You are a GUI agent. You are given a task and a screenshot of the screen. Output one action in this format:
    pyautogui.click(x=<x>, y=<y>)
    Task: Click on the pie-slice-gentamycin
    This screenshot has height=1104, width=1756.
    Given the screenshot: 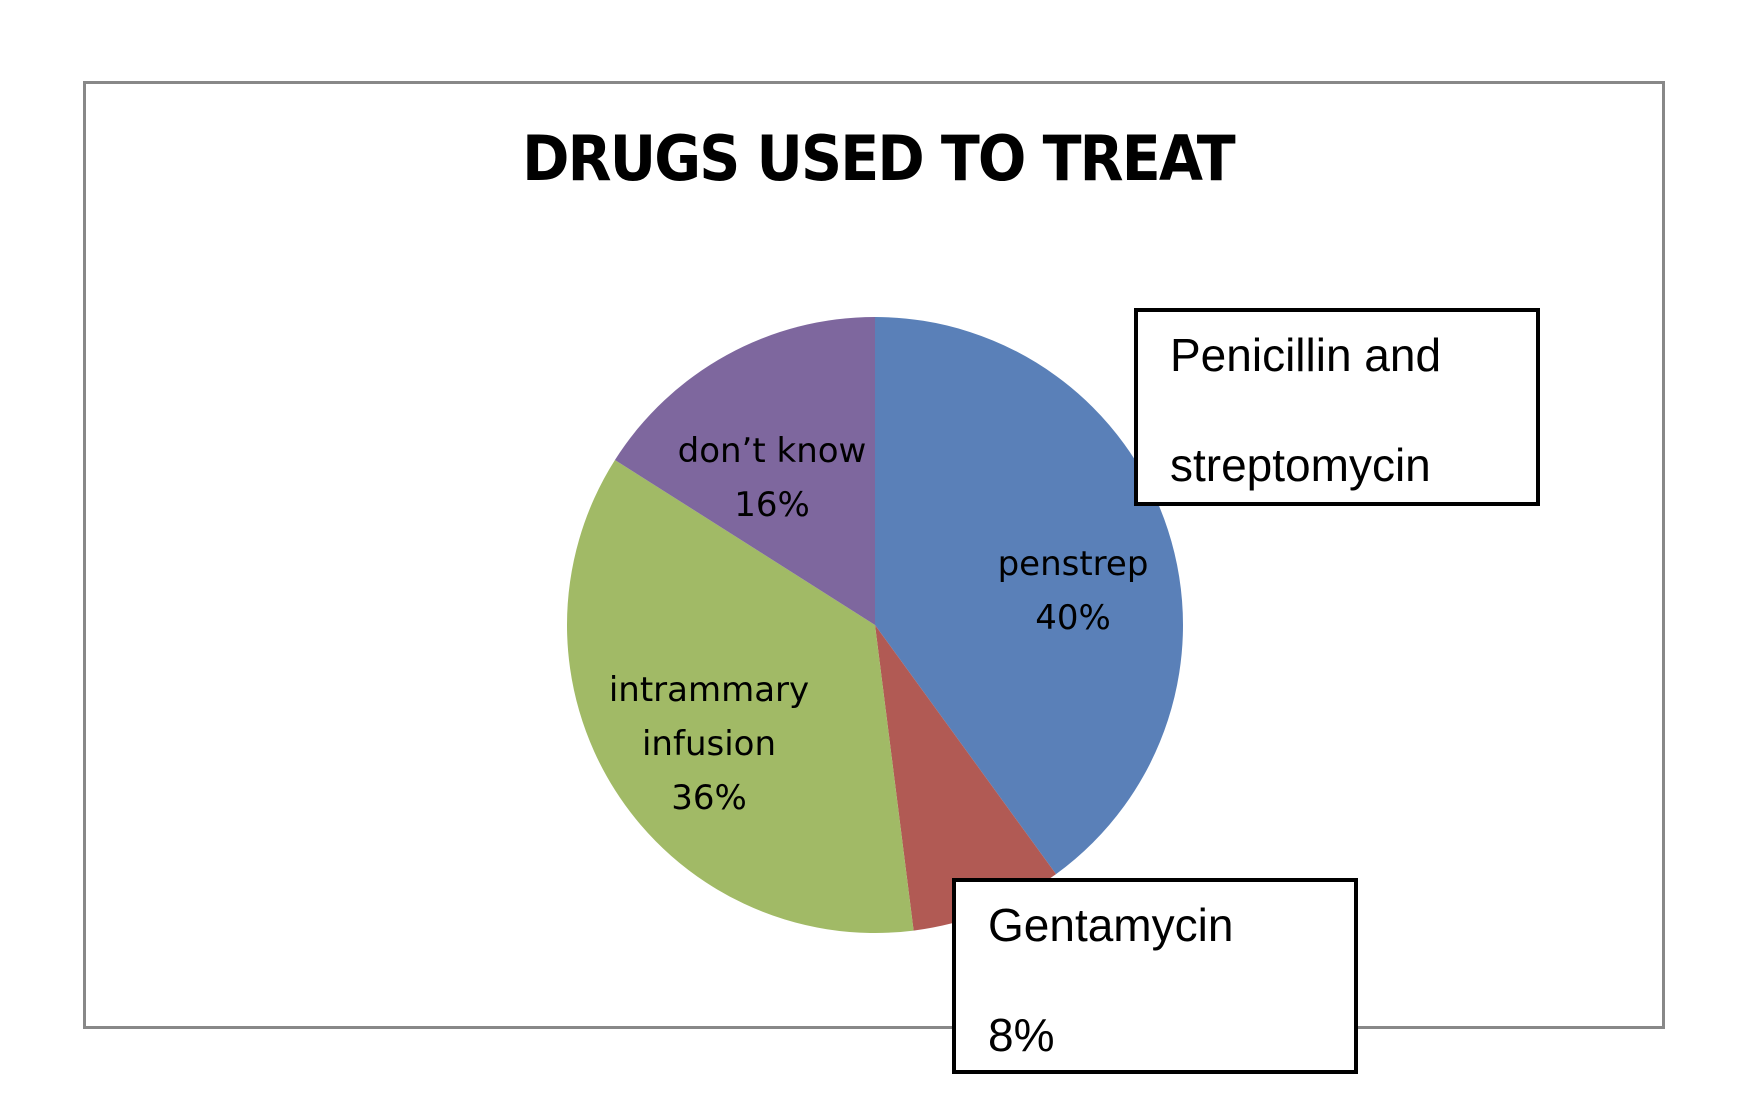 What is the action you would take?
    pyautogui.click(x=966, y=778)
    